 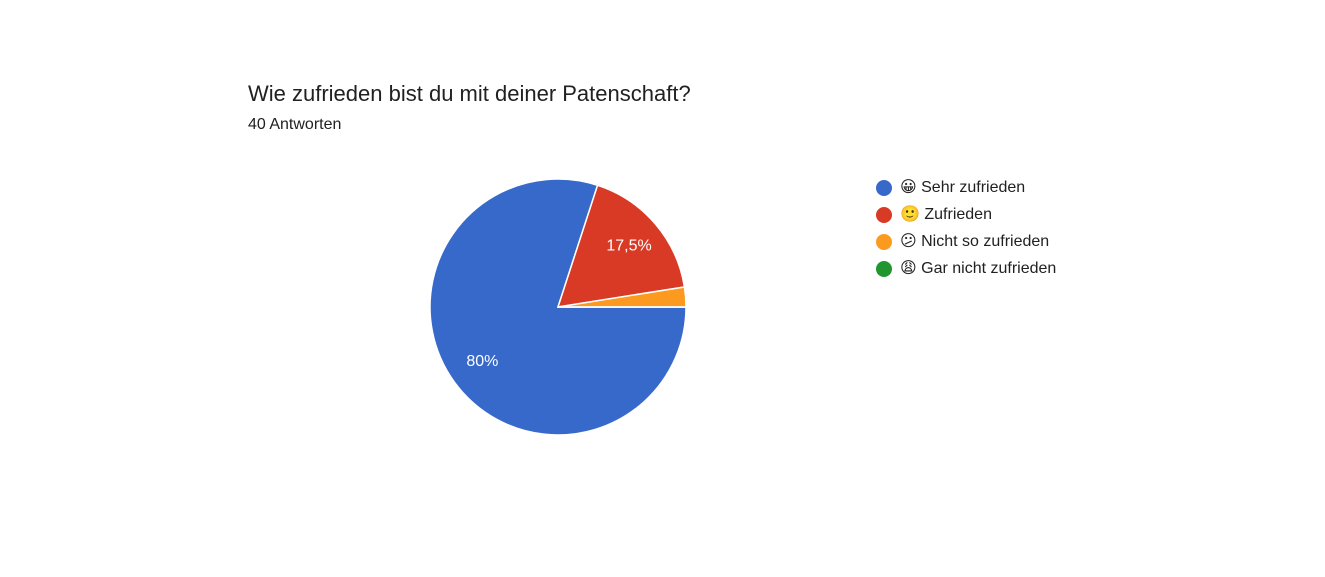 What do you see at coordinates (628, 246) in the screenshot?
I see `data-label: 17,5%` at bounding box center [628, 246].